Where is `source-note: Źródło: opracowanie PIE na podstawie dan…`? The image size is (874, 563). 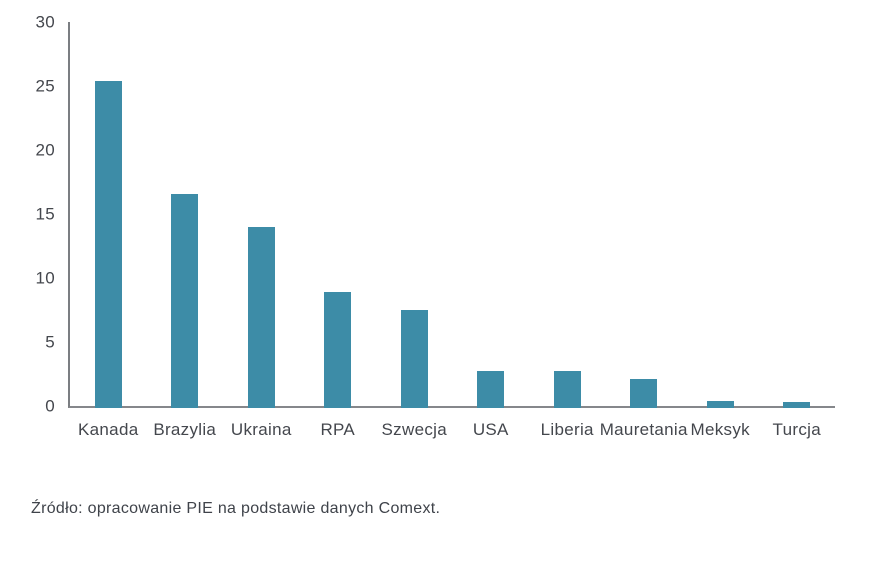
source-note: Źródło: opracowanie PIE na podstawie dan… is located at coordinates (236, 508).